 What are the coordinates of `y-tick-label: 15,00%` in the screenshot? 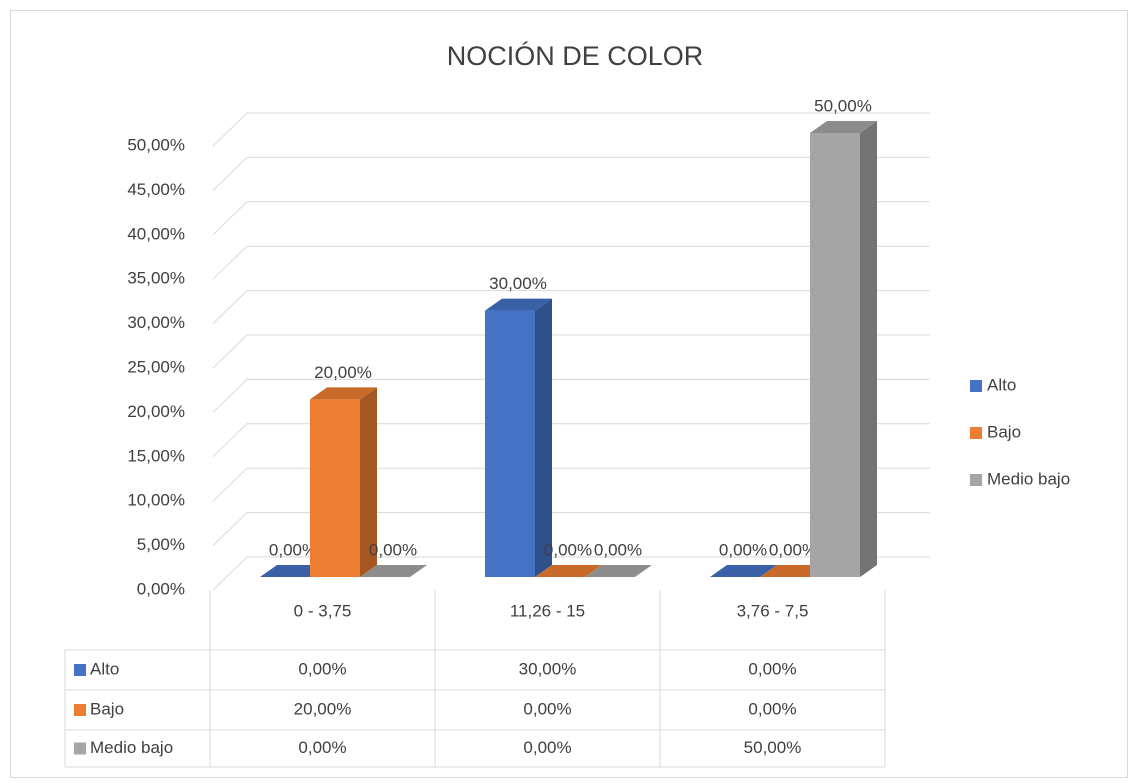 It's located at (156, 455).